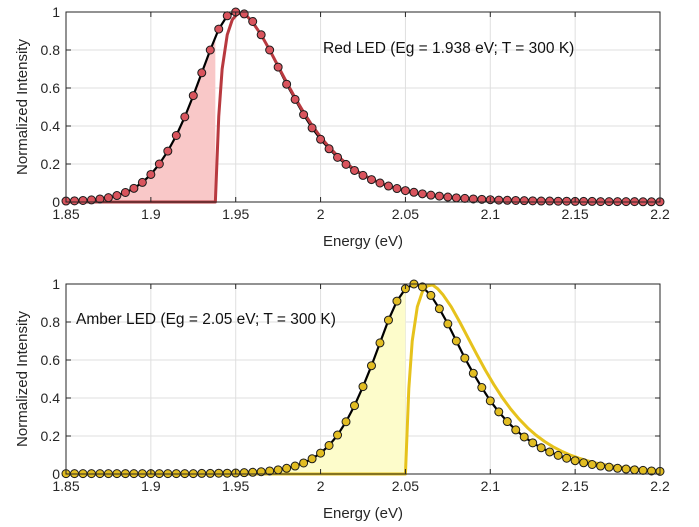 Image resolution: width=699 pixels, height=527 pixels. What do you see at coordinates (51, 379) in the screenshot?
I see `y-tick-labels: 0 0.2 0.4 0.6 0.8 1` at bounding box center [51, 379].